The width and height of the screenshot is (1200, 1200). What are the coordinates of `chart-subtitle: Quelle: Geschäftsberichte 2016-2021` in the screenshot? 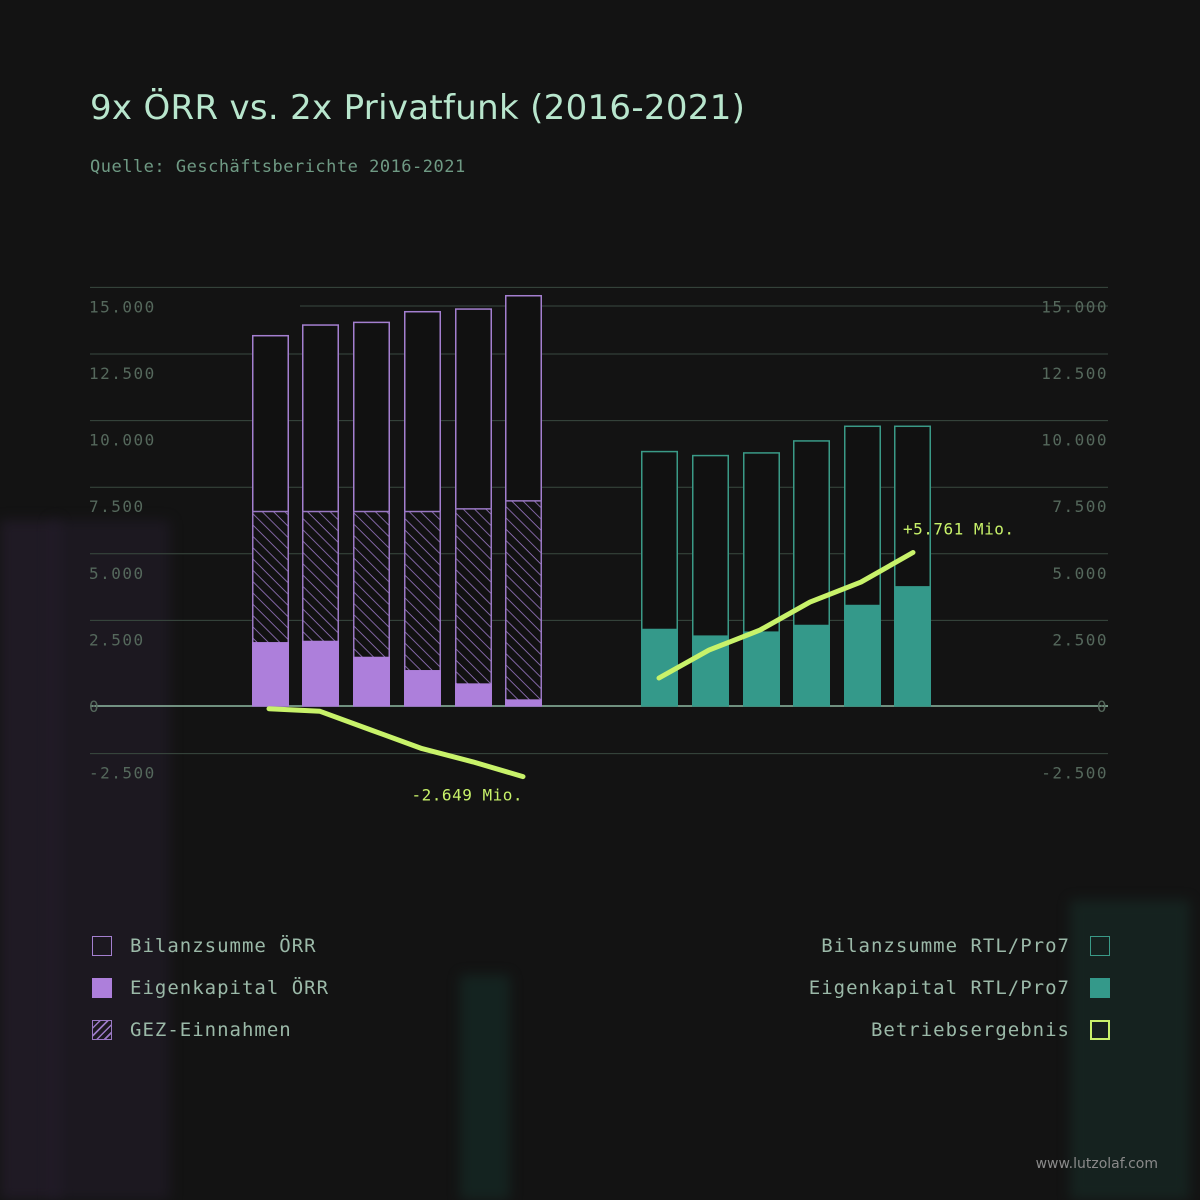 It's located at (278, 167).